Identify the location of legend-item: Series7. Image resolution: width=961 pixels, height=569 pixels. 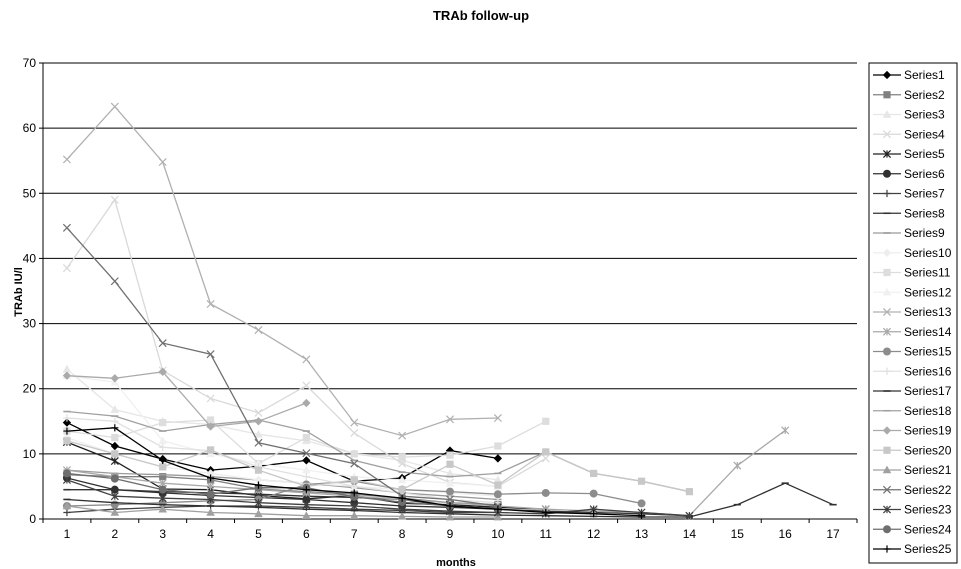
(909, 194).